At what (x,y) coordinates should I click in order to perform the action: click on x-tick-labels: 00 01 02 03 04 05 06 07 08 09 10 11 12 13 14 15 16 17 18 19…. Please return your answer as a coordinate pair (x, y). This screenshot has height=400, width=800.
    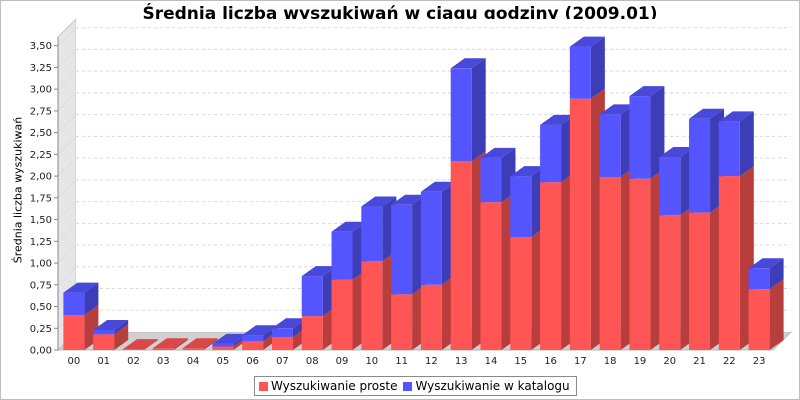
    Looking at the image, I should click on (417, 361).